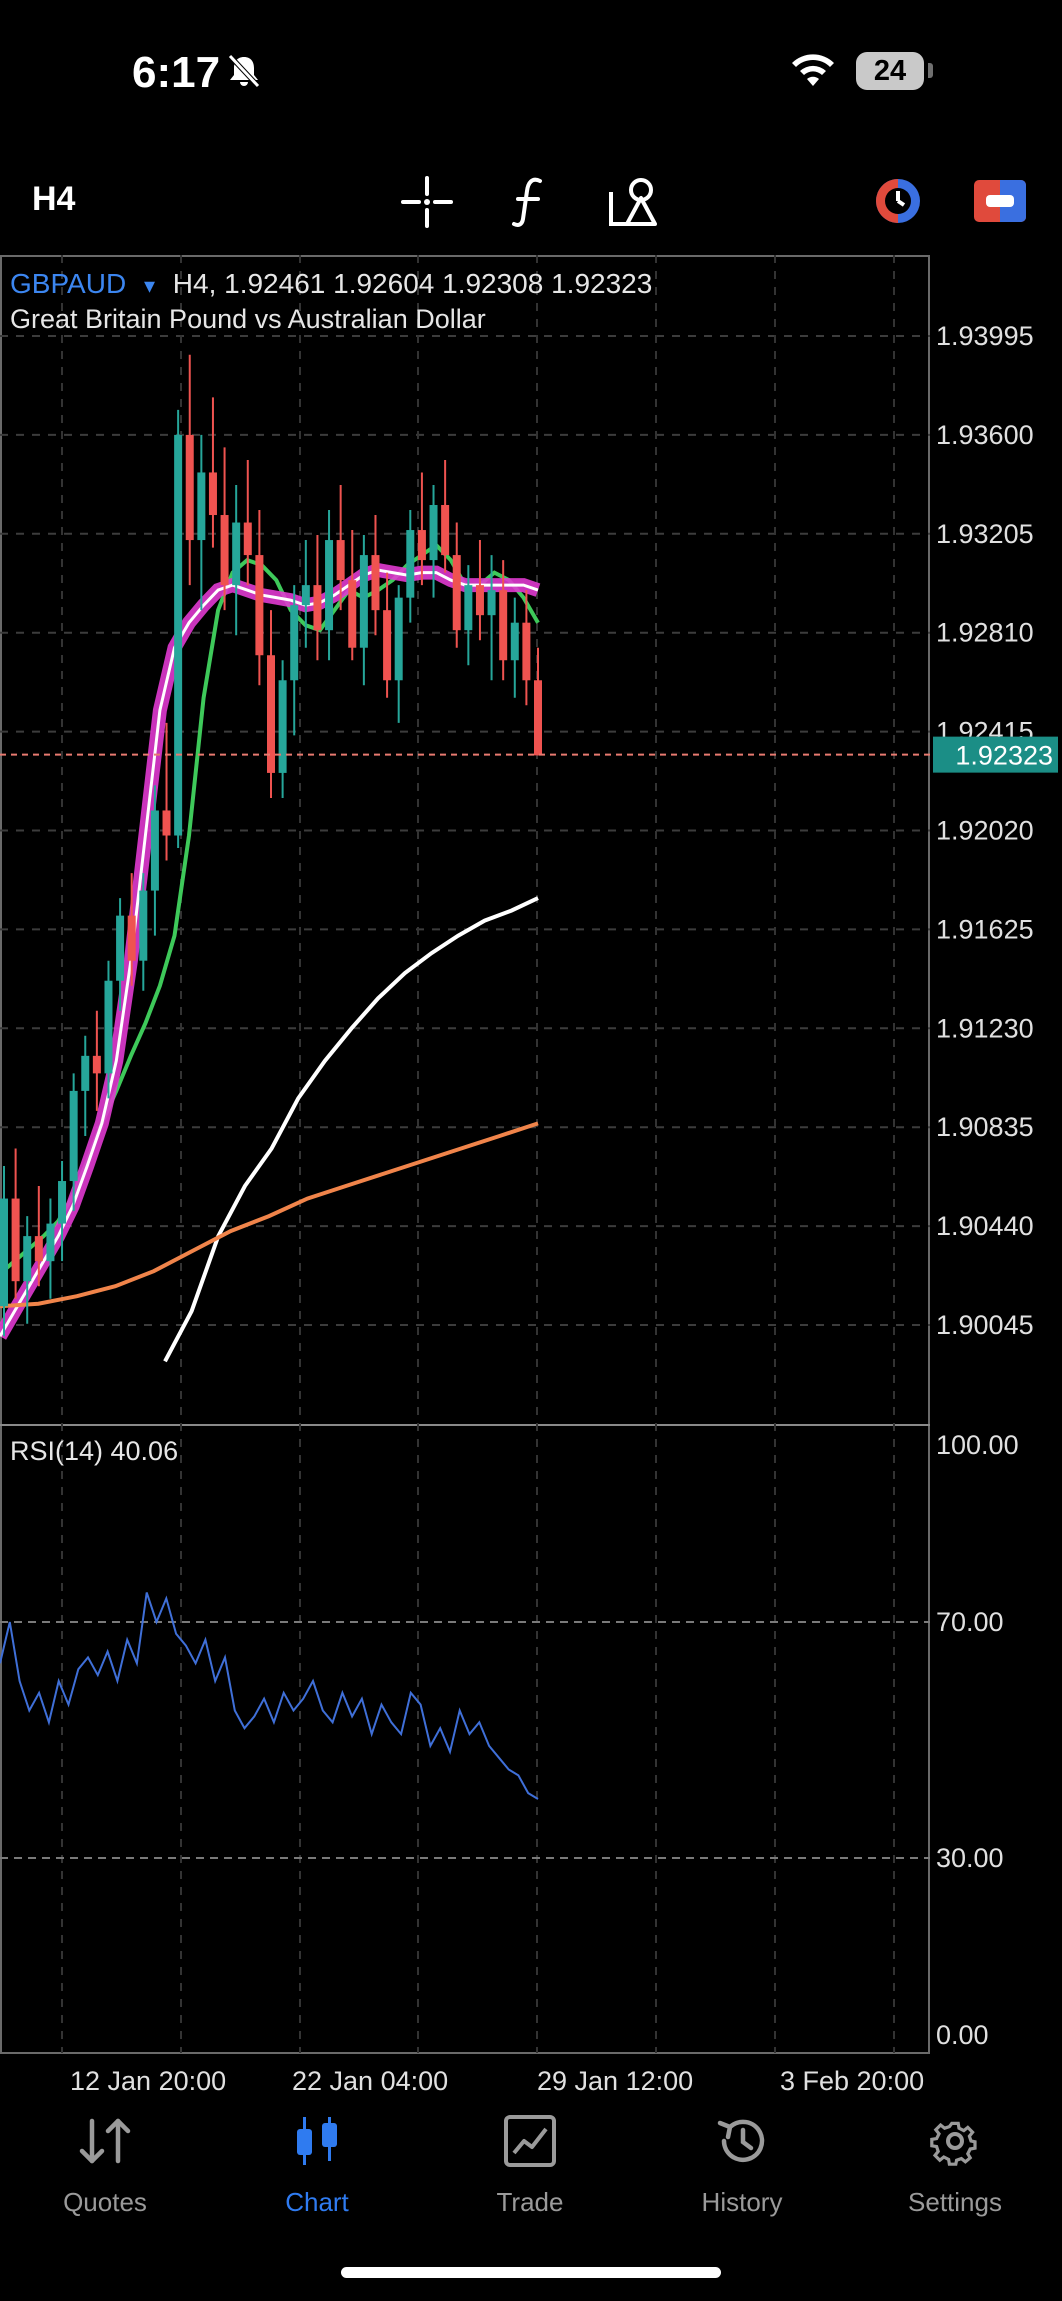  What do you see at coordinates (633, 202) in the screenshot?
I see `objects-icon` at bounding box center [633, 202].